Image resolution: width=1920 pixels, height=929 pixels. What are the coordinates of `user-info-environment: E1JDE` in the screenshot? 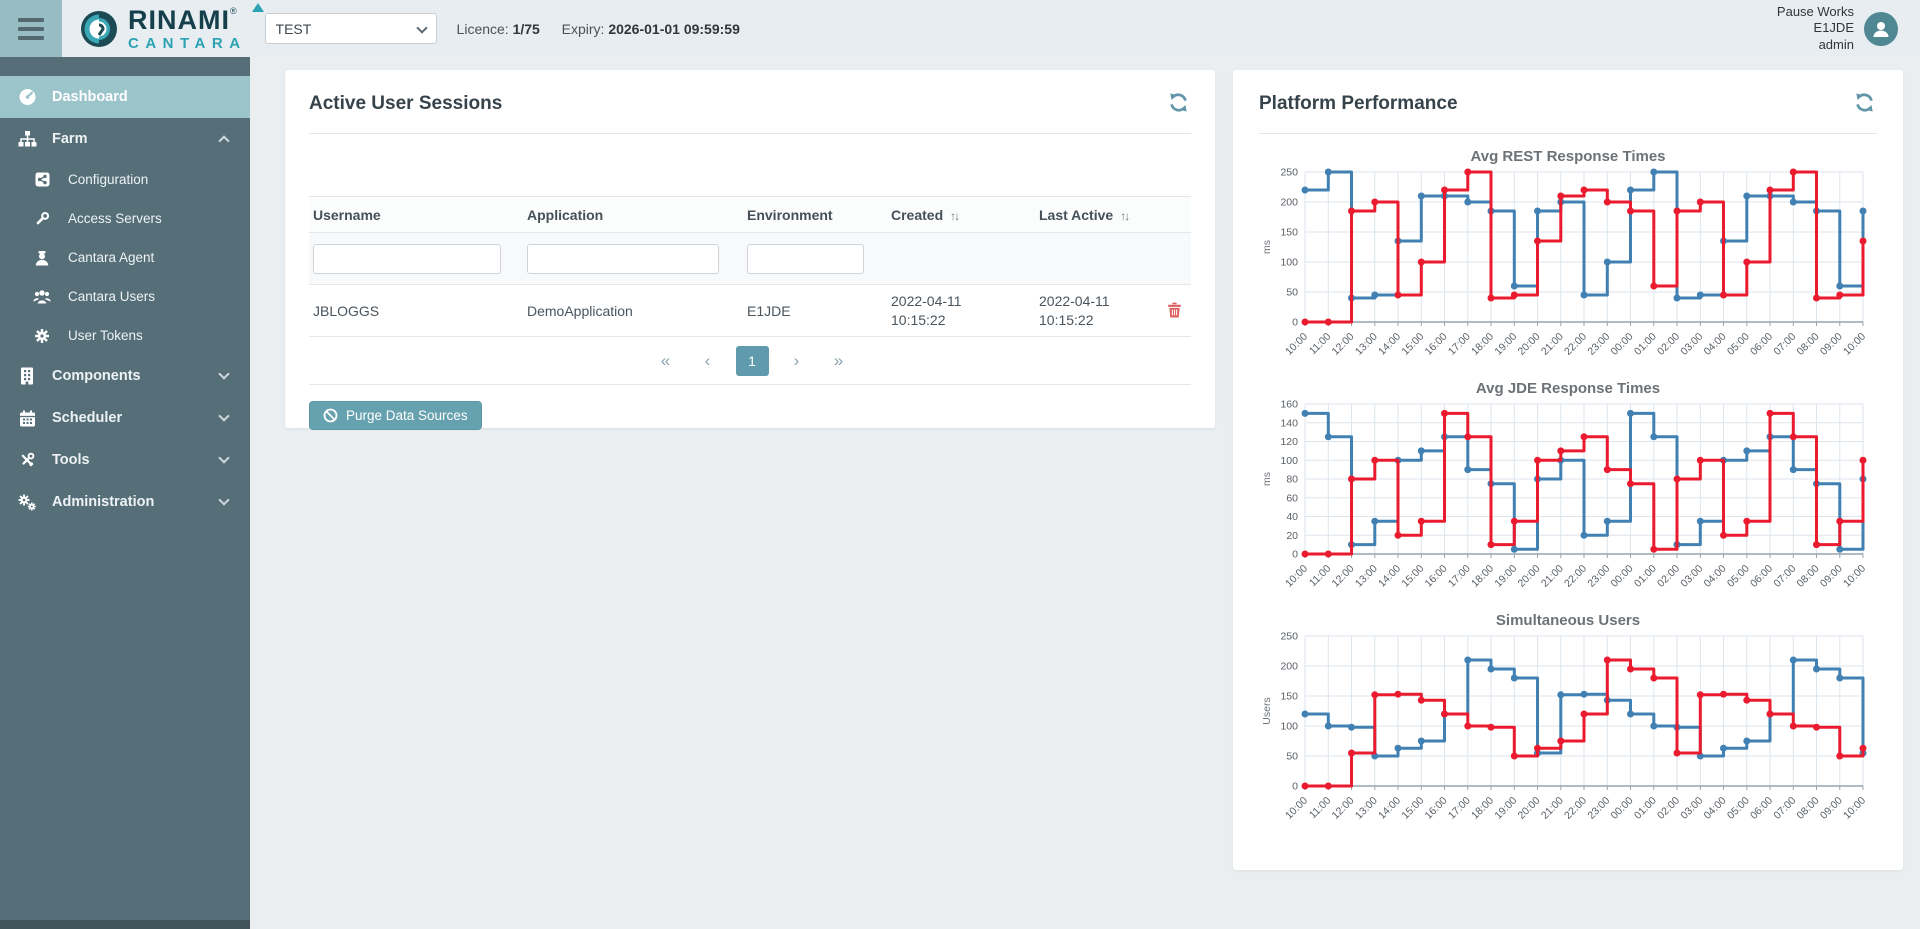 It's located at (1833, 28).